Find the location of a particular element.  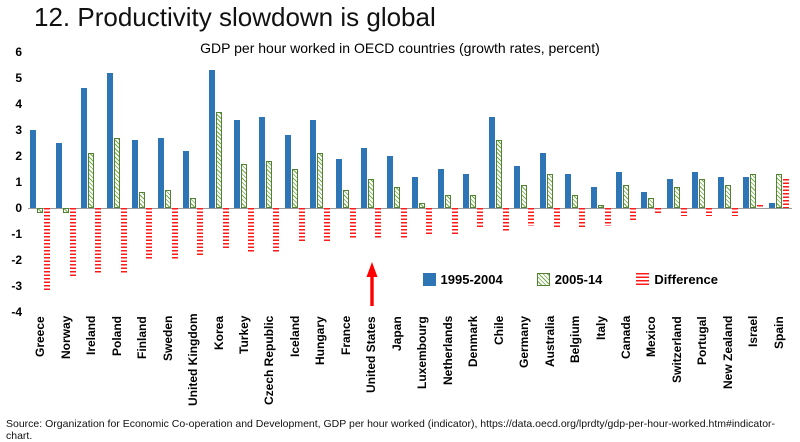

x-tick-cell: Australia is located at coordinates (549, 361).